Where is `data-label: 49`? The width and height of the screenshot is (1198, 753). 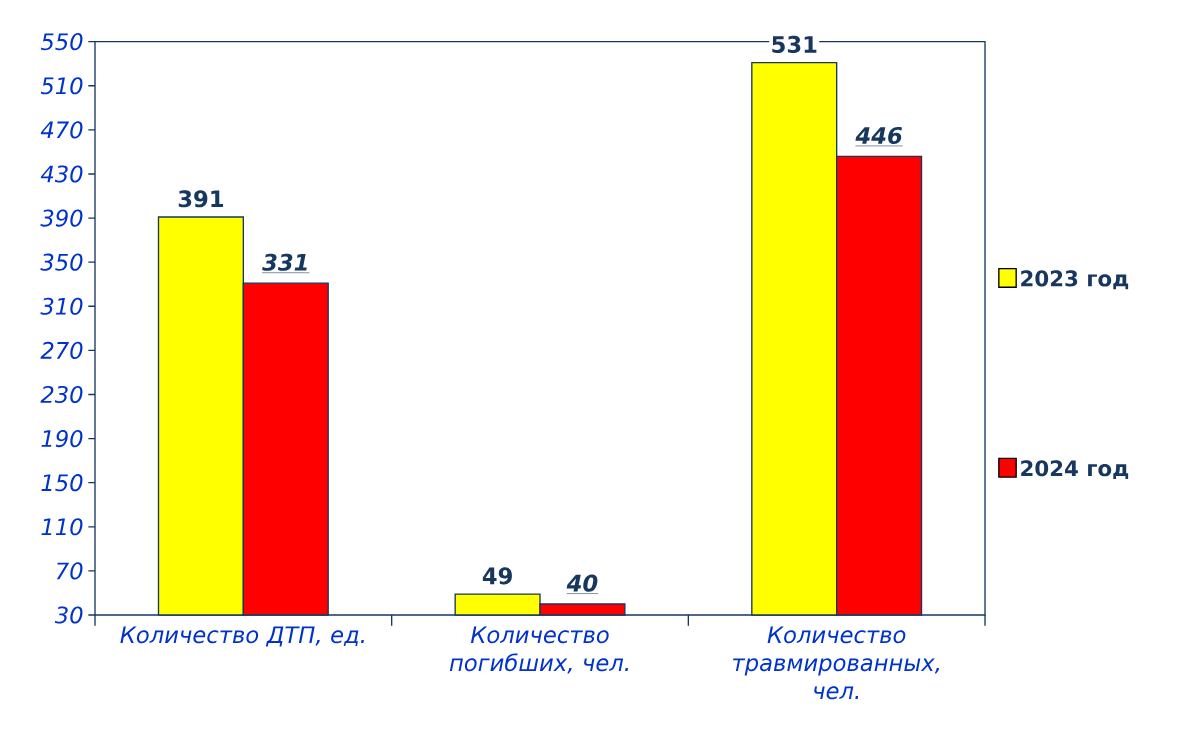 data-label: 49 is located at coordinates (497, 576).